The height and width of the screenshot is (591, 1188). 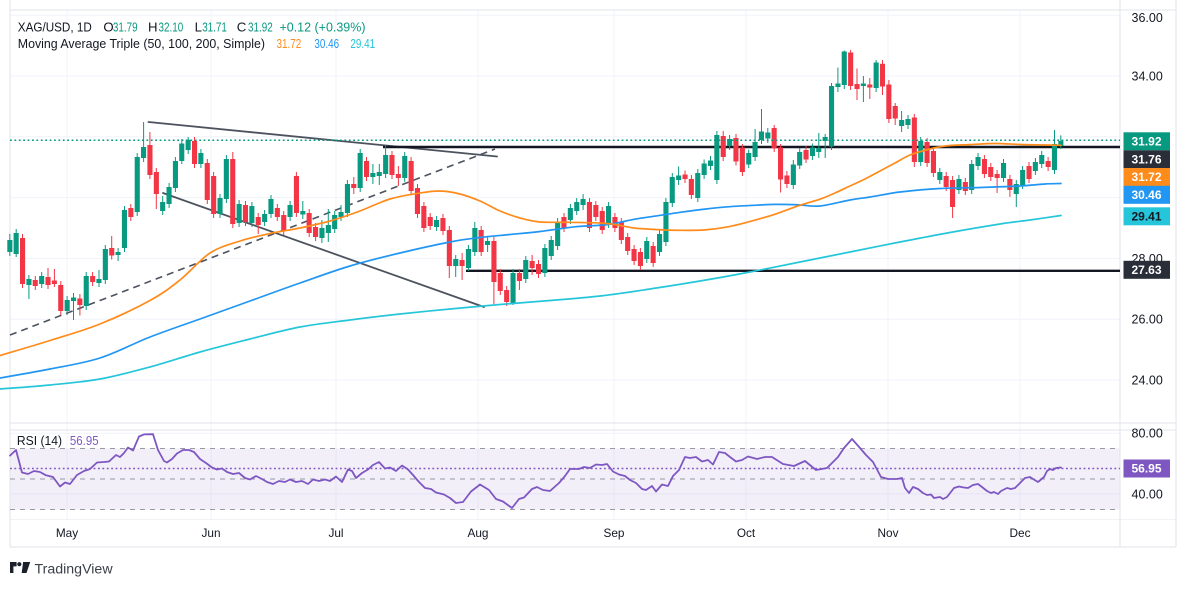 I want to click on svg-text: 31.71, so click(x=214, y=27).